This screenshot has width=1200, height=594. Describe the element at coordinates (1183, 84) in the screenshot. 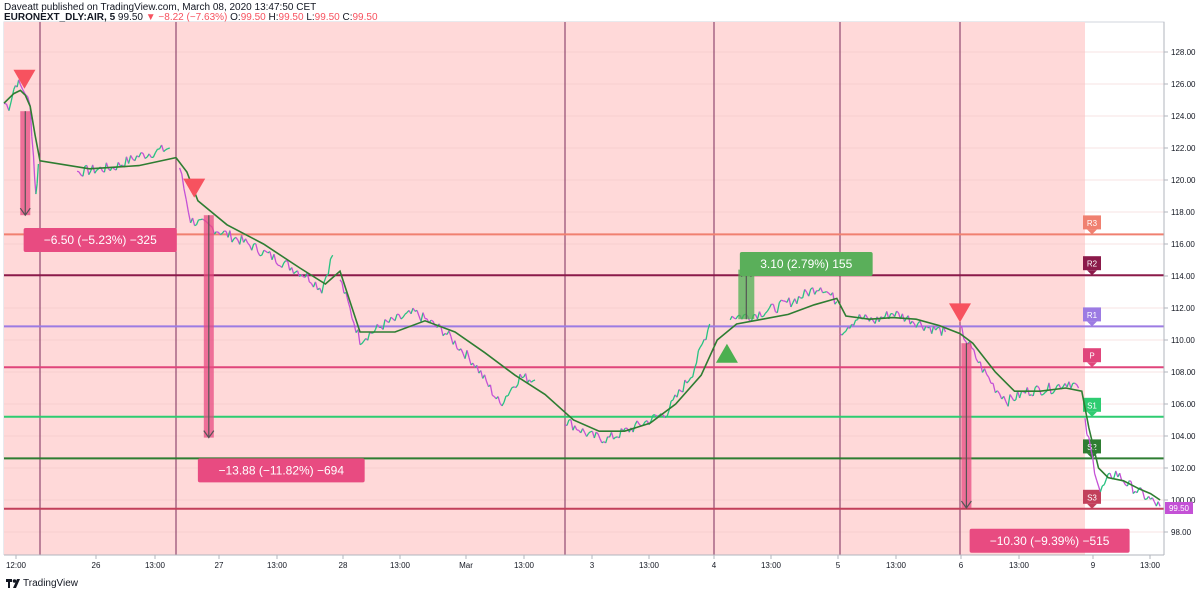

I see `price-tick-label: 126.00` at that location.